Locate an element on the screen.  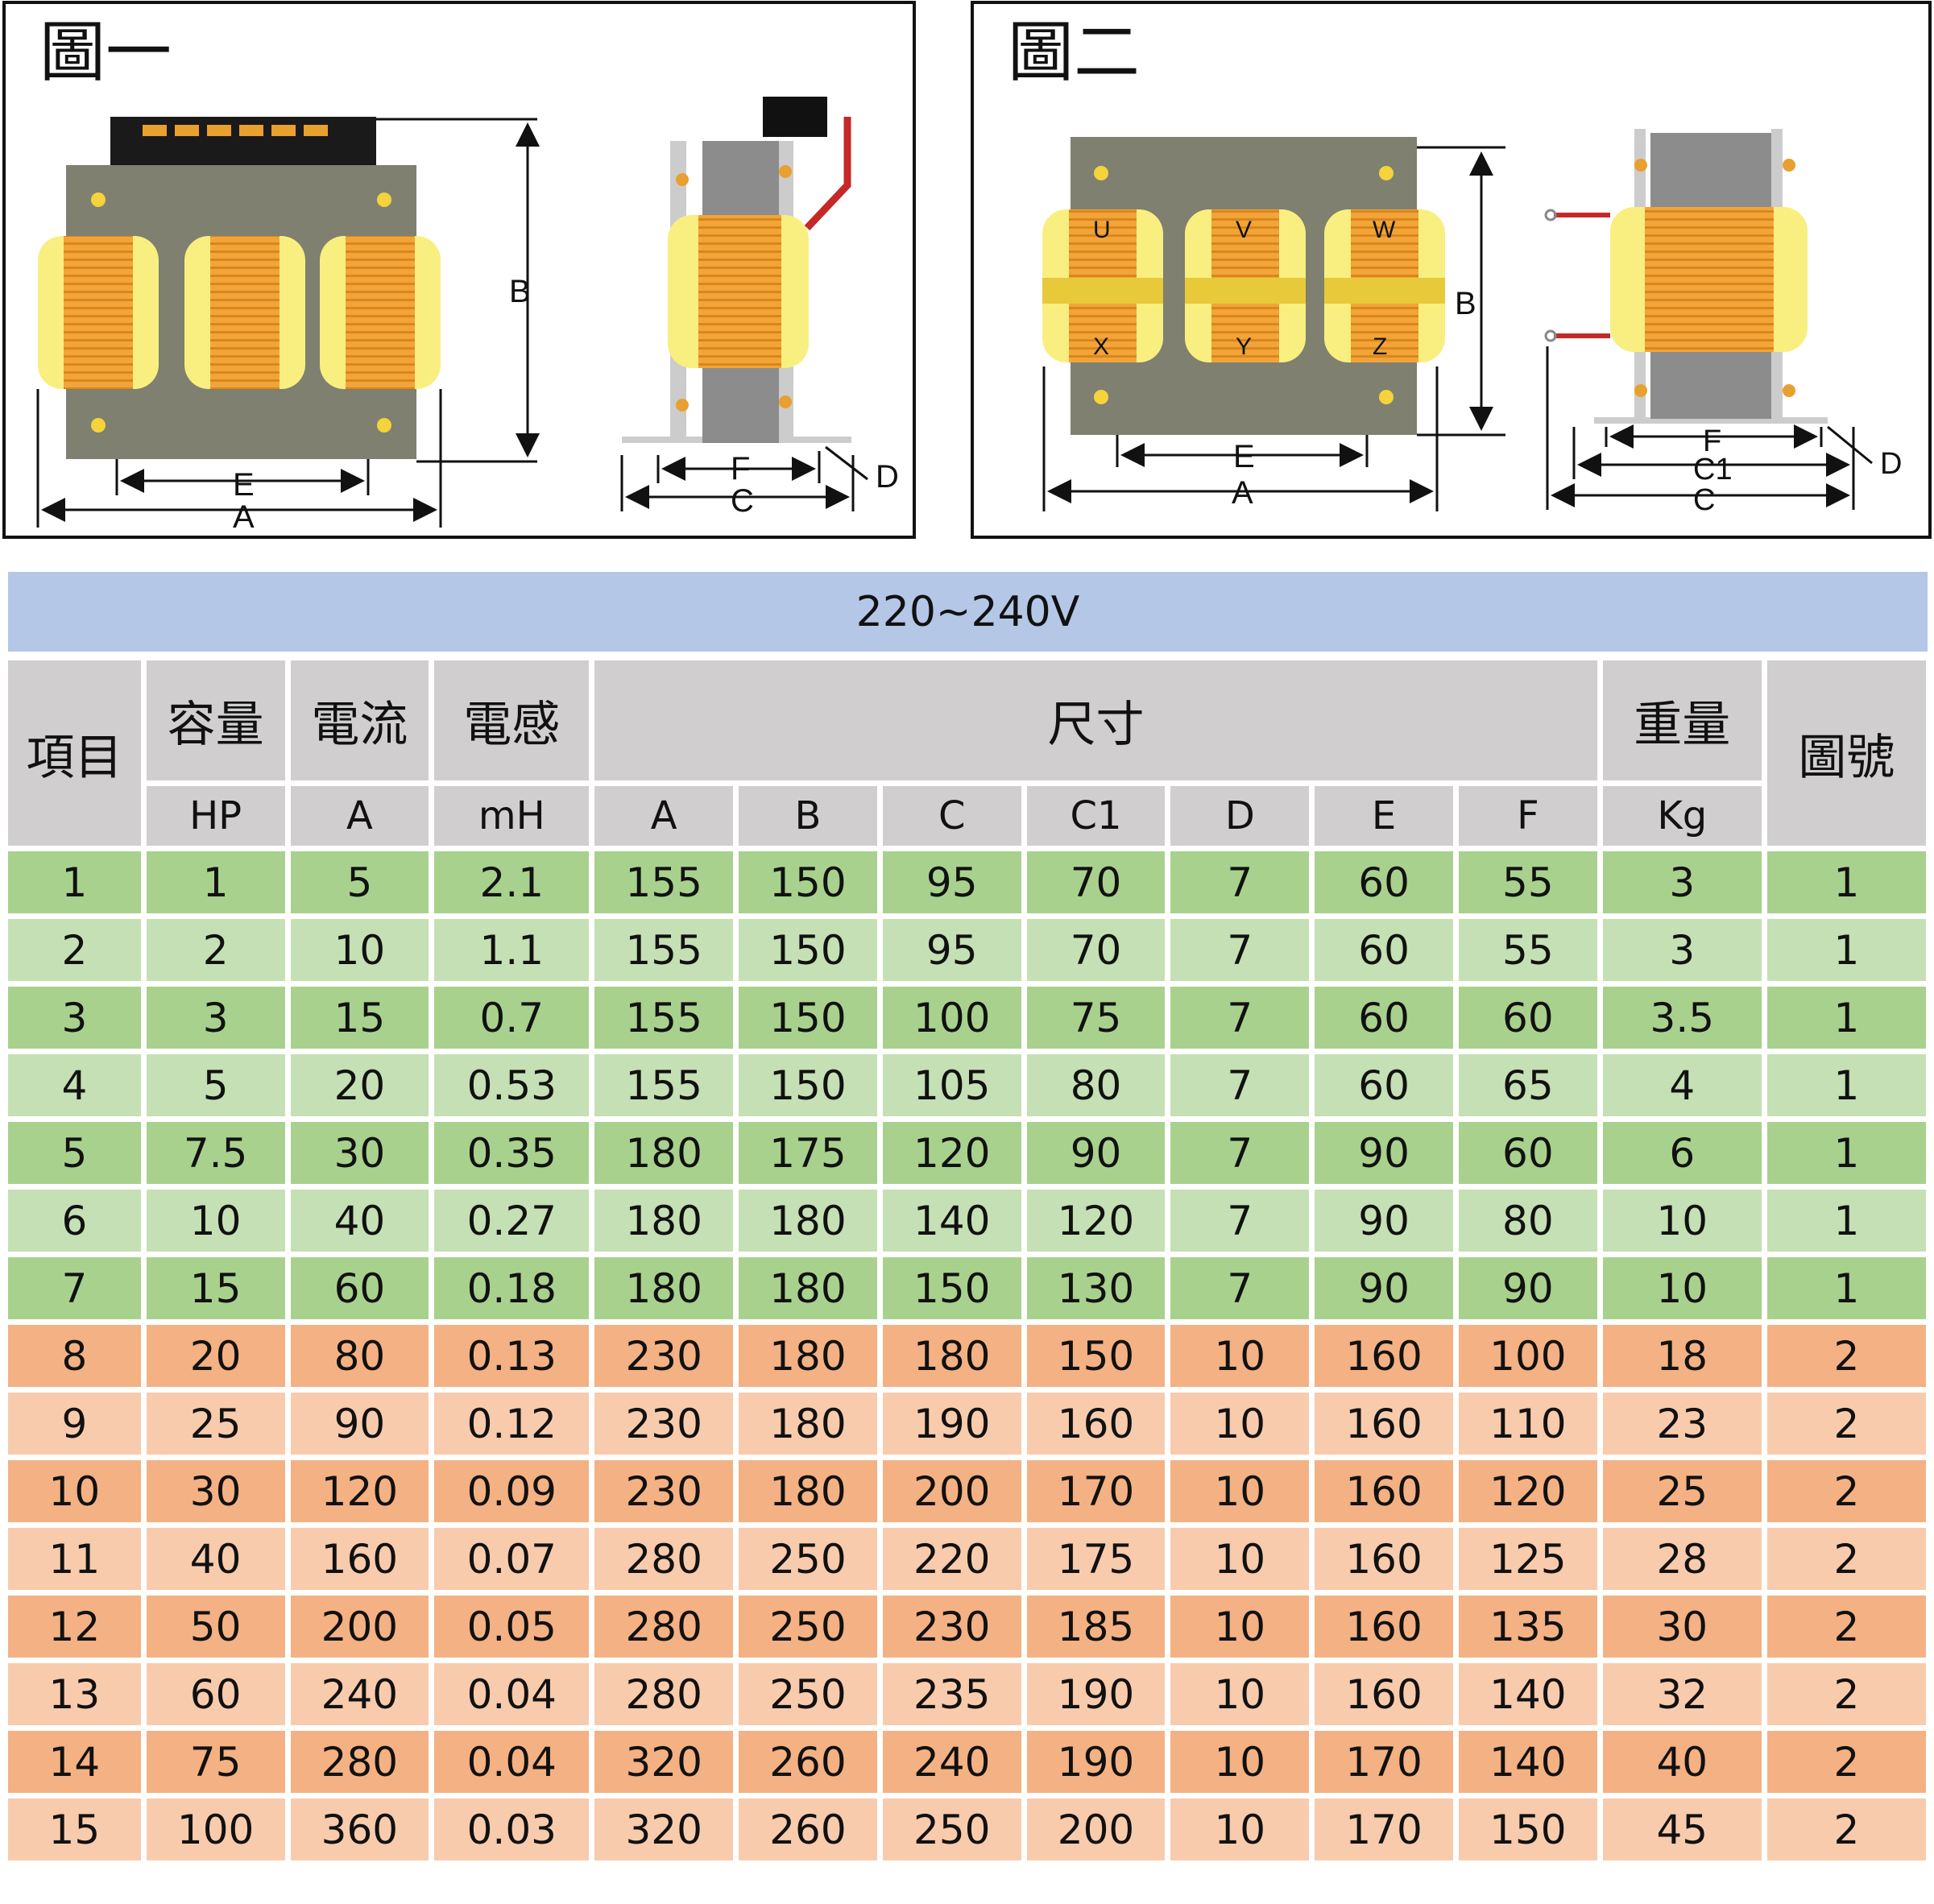
table-cell: 9 is located at coordinates (74, 1424).